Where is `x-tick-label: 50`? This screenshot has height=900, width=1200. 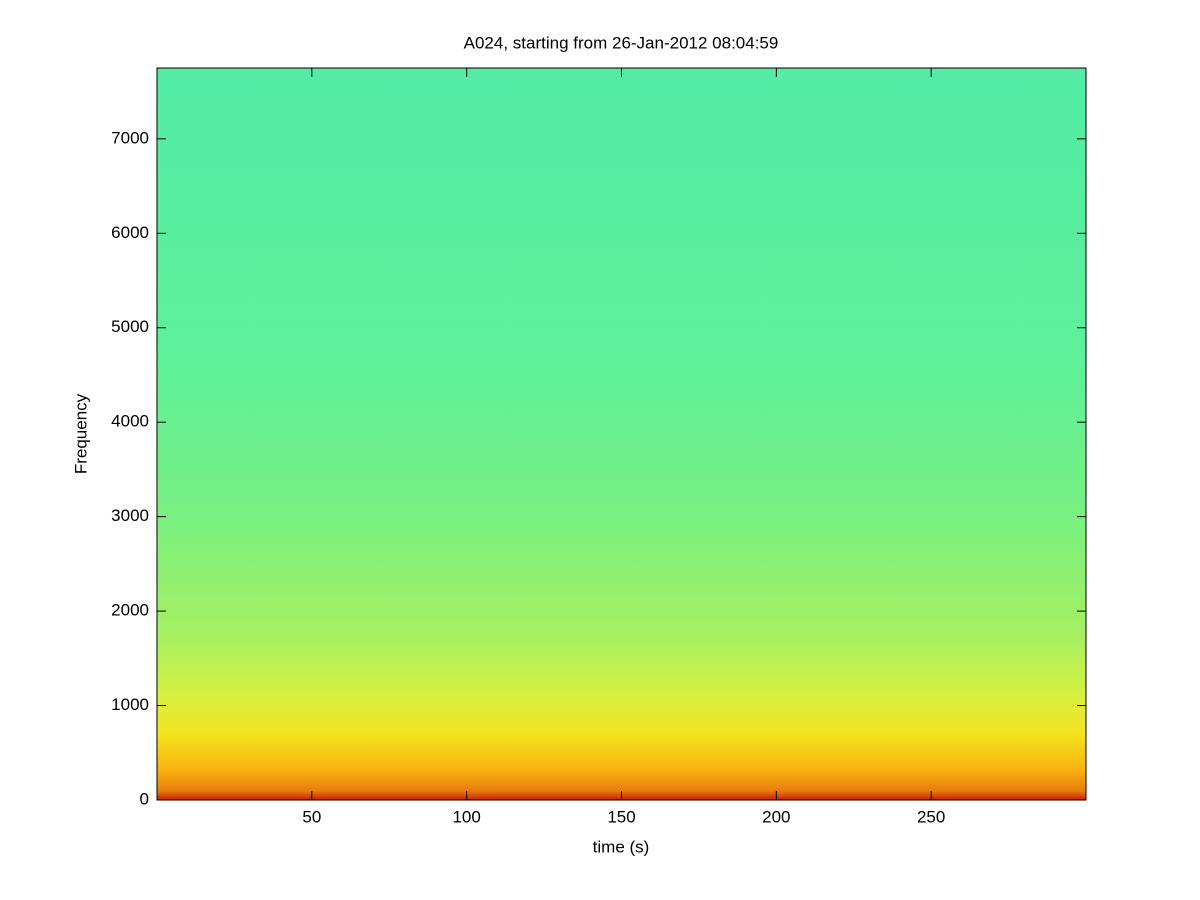 x-tick-label: 50 is located at coordinates (311, 816).